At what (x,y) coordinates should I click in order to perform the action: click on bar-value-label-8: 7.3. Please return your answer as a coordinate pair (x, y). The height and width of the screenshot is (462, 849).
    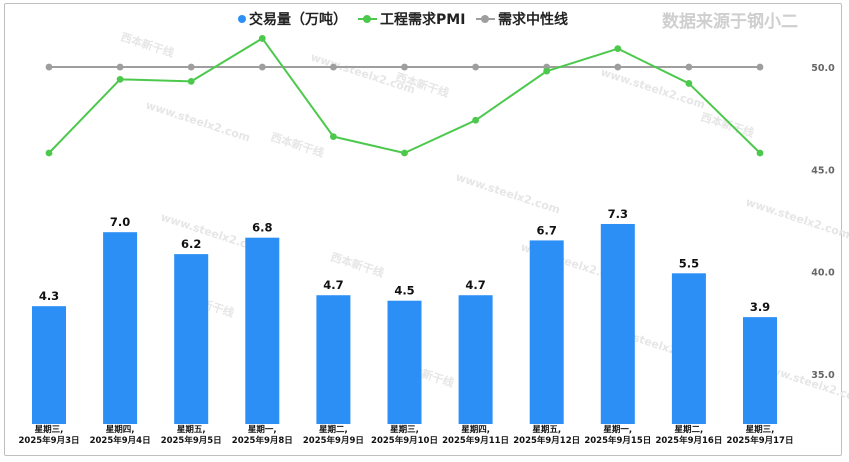
    Looking at the image, I should click on (618, 214).